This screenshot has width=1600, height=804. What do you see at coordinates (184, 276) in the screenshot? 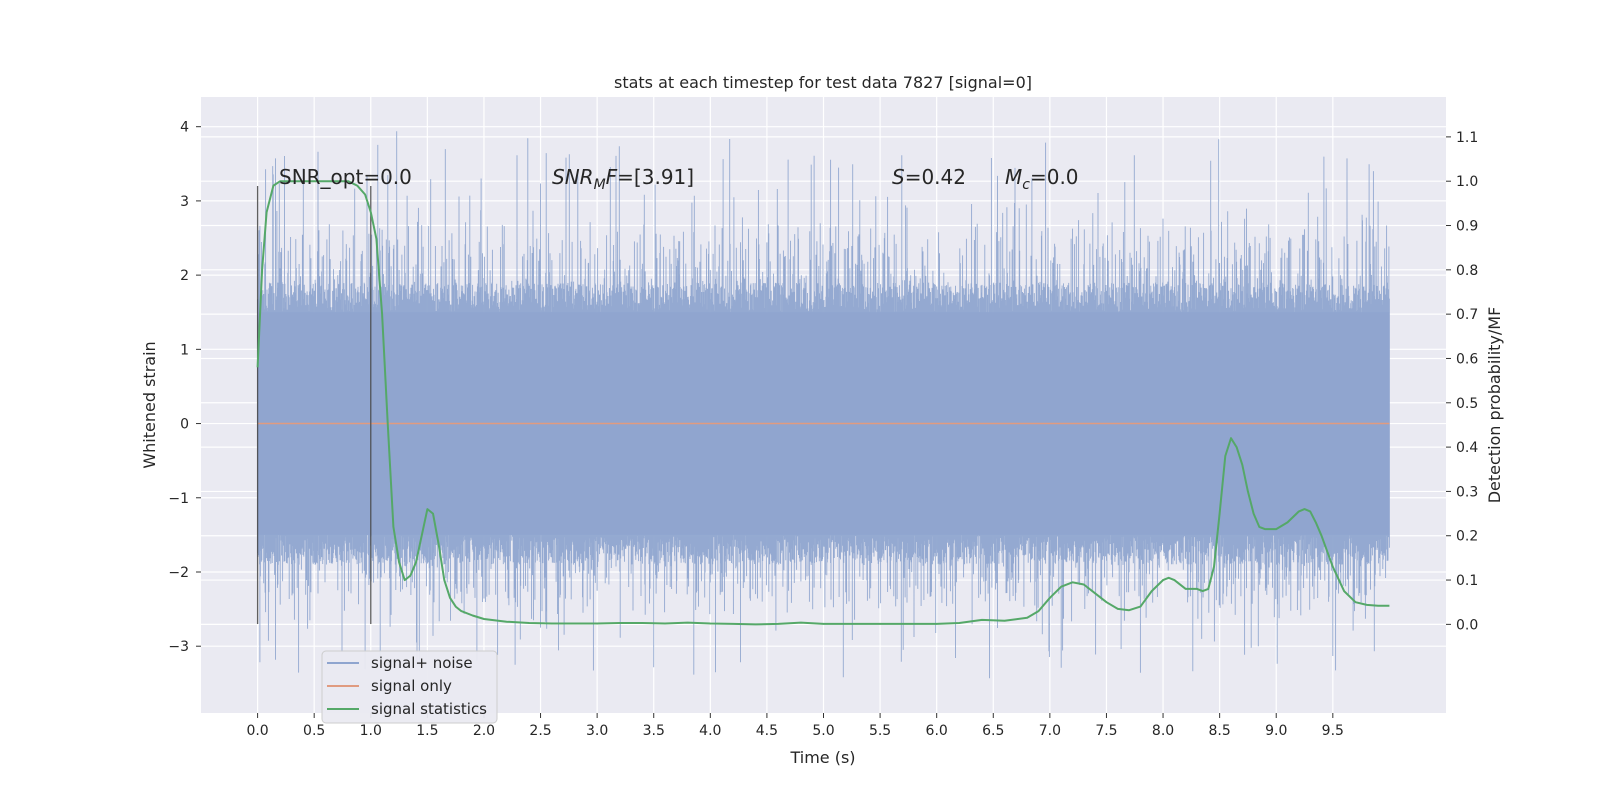
I see `y-tick-label: 2` at bounding box center [184, 276].